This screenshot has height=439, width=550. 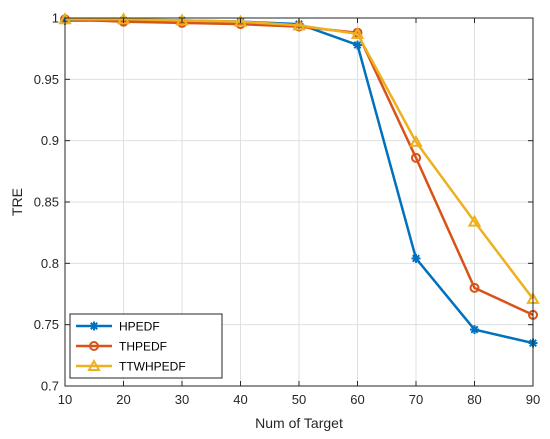 What do you see at coordinates (17, 202) in the screenshot?
I see `y-axis-label: TRE` at bounding box center [17, 202].